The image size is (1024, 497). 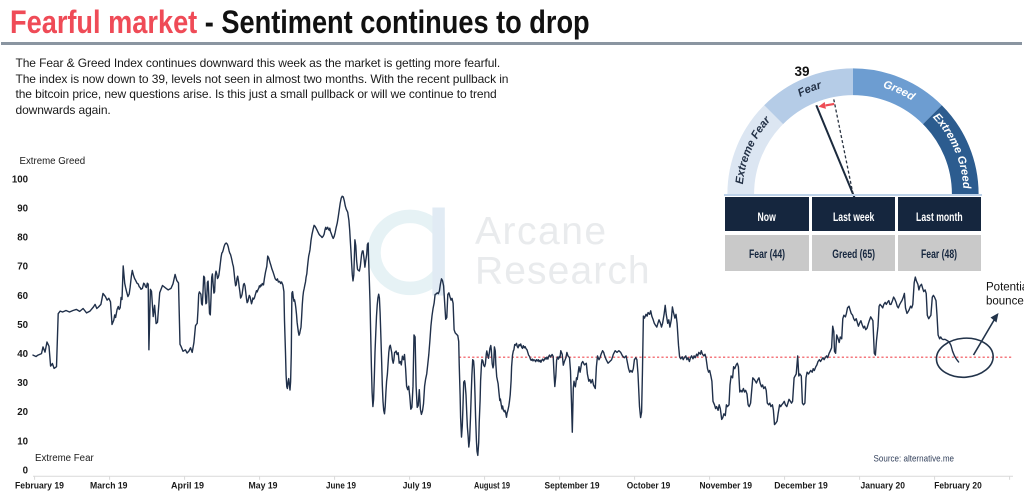 I want to click on svg-text: 60, so click(x=22, y=296).